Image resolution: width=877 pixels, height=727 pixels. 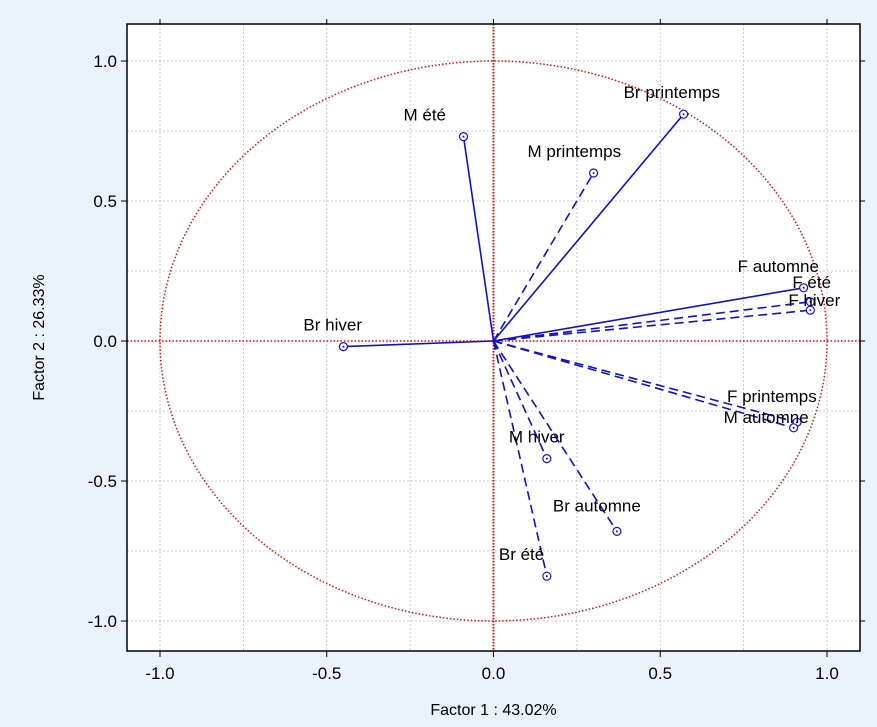 I want to click on point-label: M printemps, so click(x=575, y=151).